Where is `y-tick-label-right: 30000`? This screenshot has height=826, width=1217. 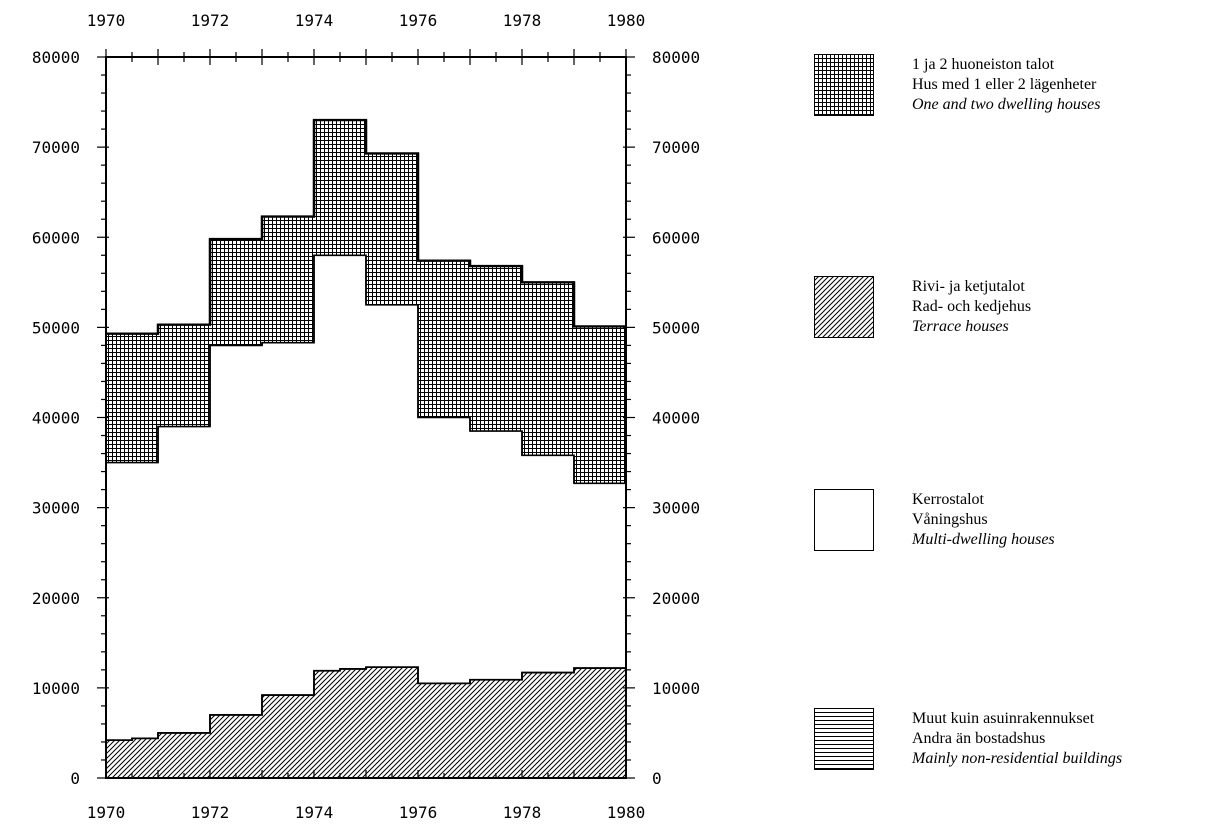 y-tick-label-right: 30000 is located at coordinates (676, 508).